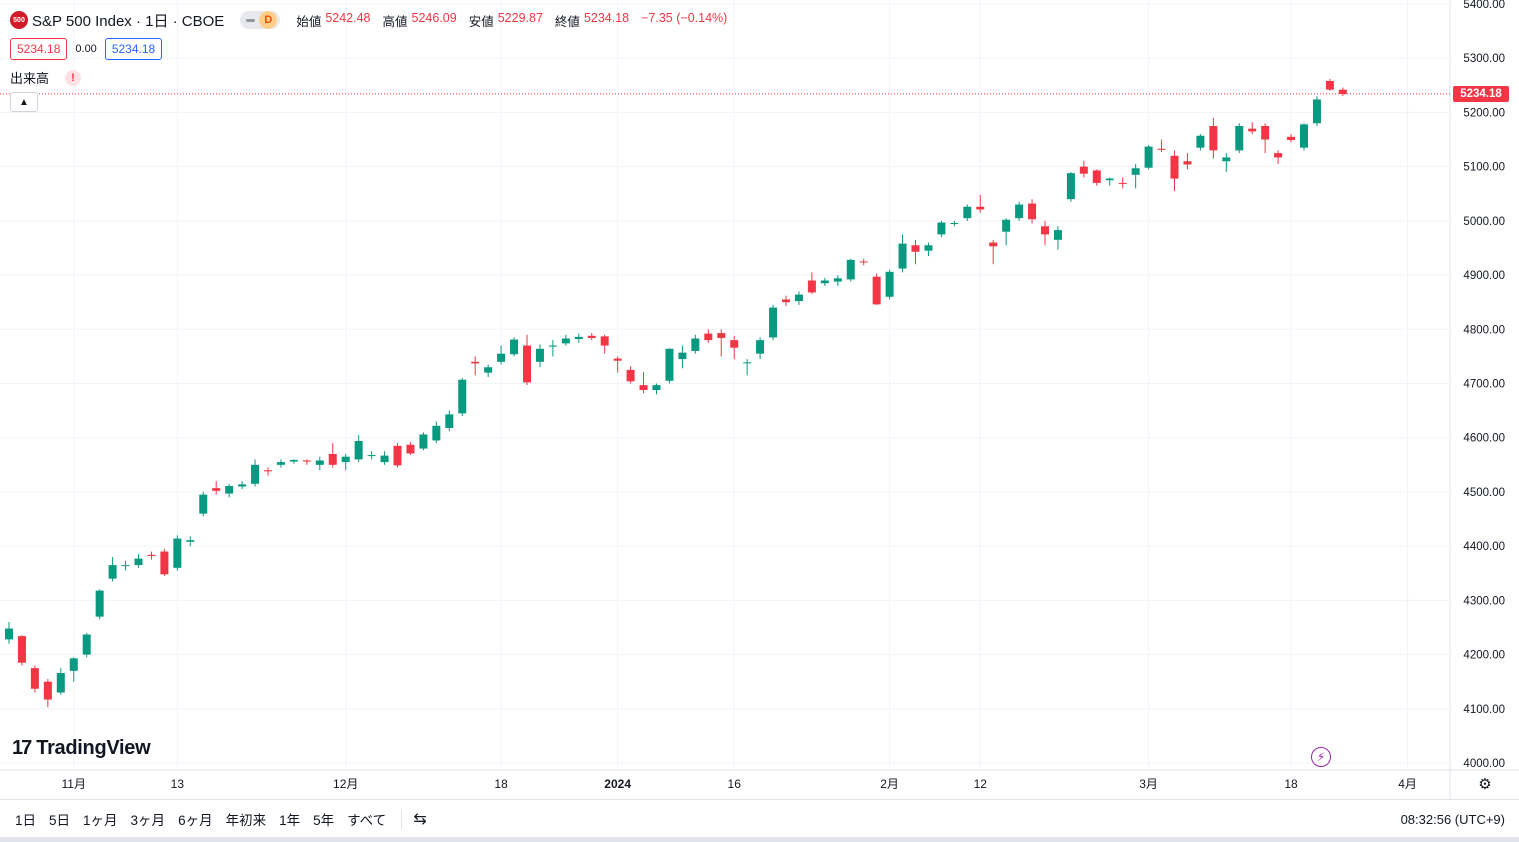 The height and width of the screenshot is (842, 1519). I want to click on volume-indicator: 出来高 !, so click(46, 77).